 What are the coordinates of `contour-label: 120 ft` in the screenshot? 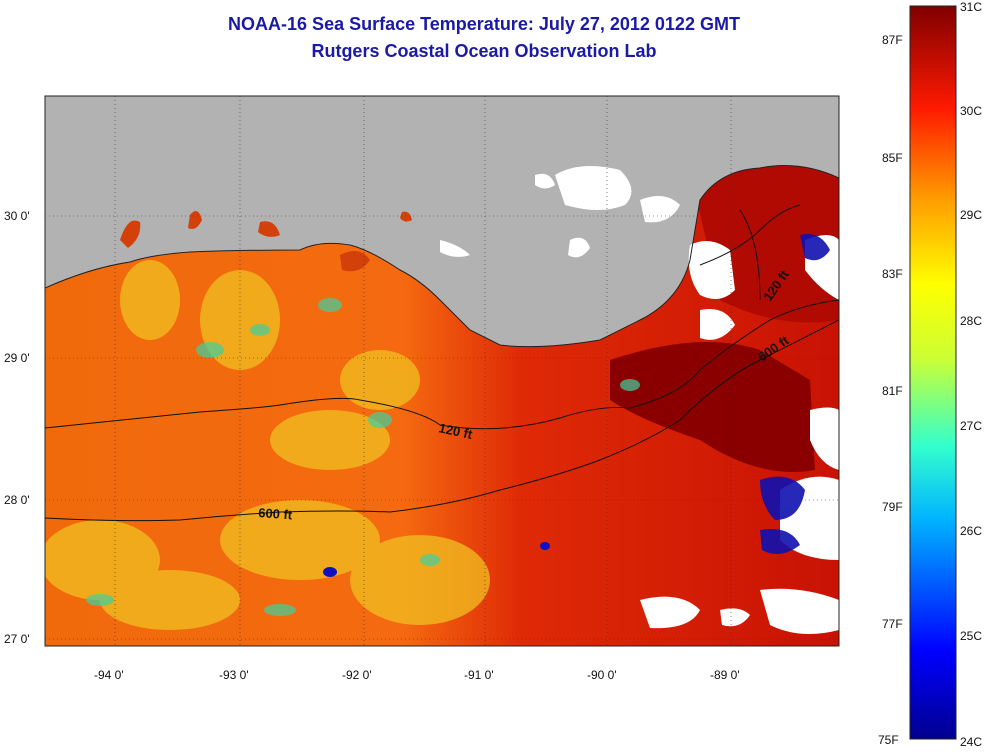 It's located at (455, 431).